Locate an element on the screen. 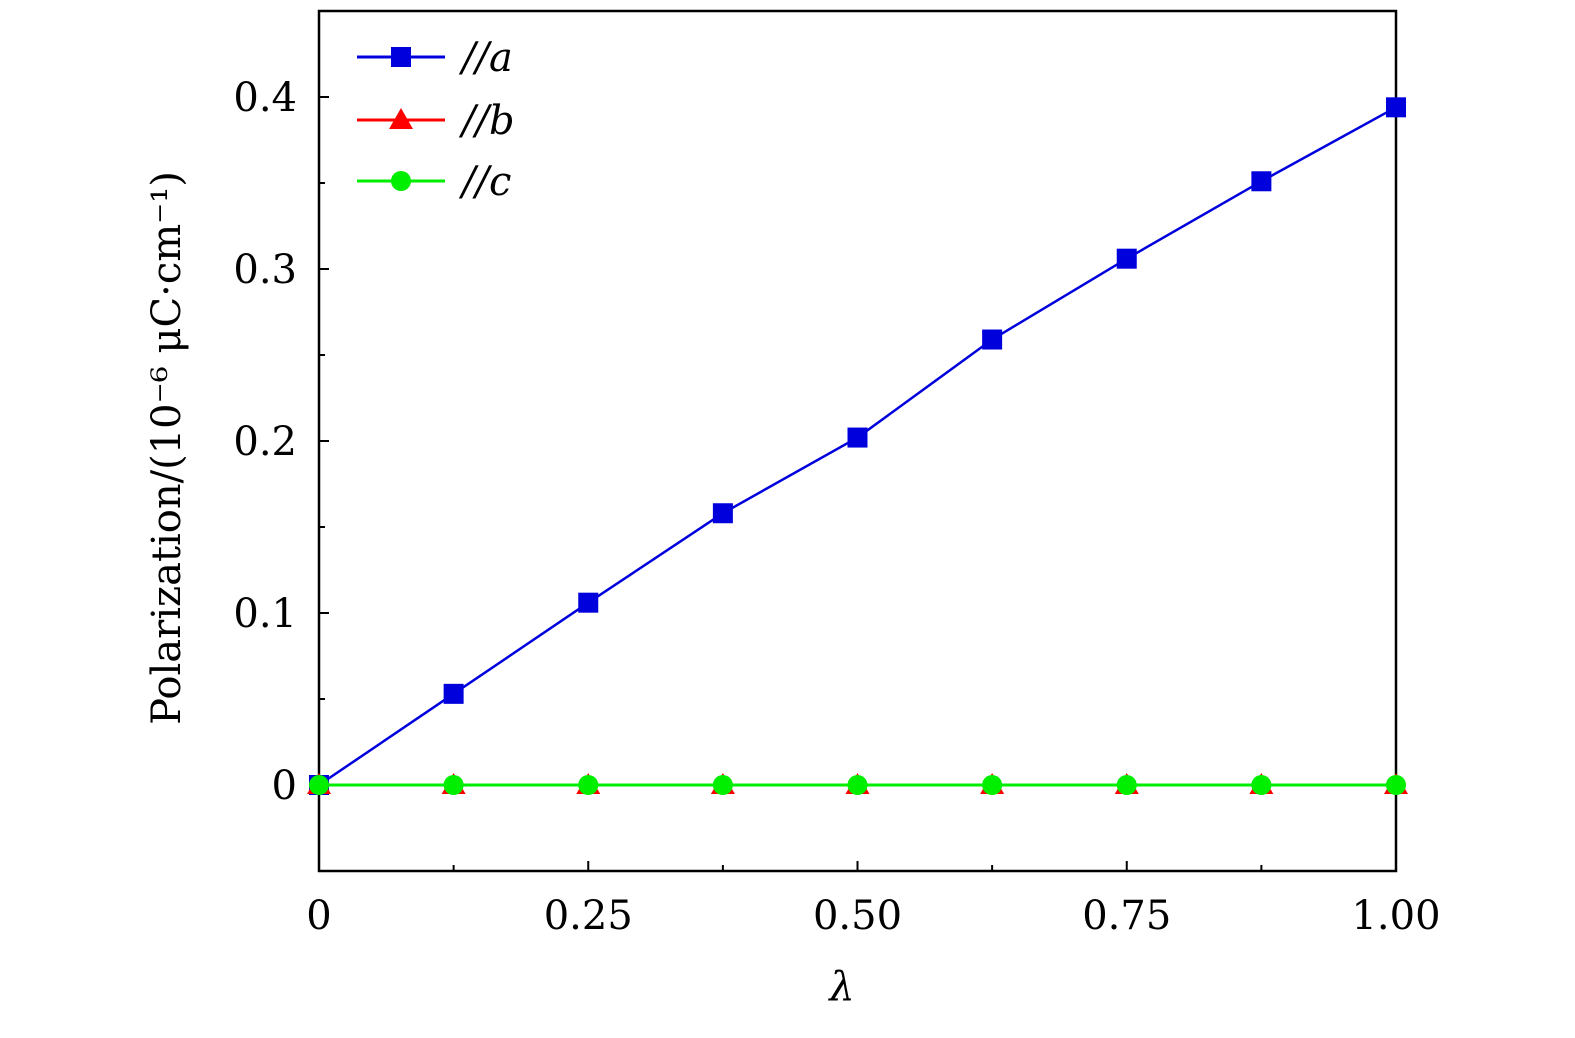 The height and width of the screenshot is (1038, 1575). x-tick-label: 0.75 is located at coordinates (1126, 916).